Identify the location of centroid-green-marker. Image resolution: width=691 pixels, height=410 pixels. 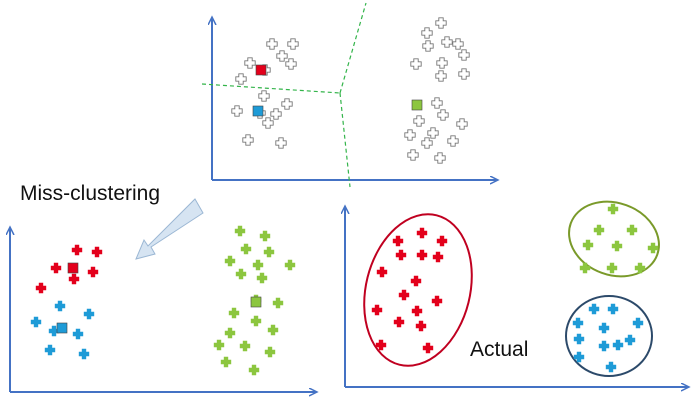
(417, 105).